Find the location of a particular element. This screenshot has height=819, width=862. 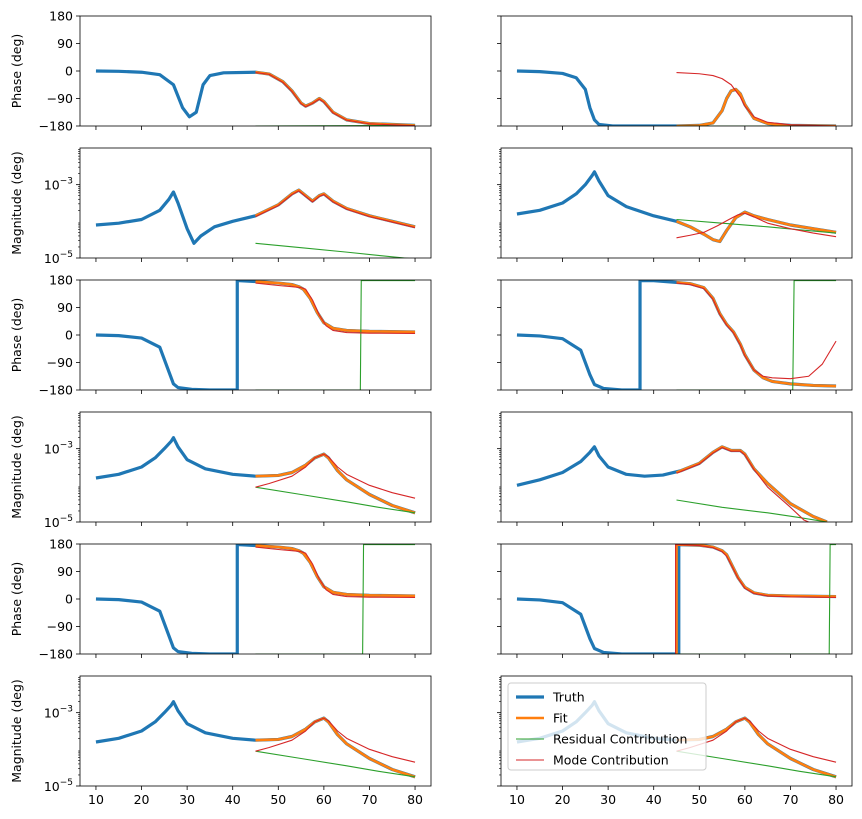

panel-r4-c1 is located at coordinates (675, 600).